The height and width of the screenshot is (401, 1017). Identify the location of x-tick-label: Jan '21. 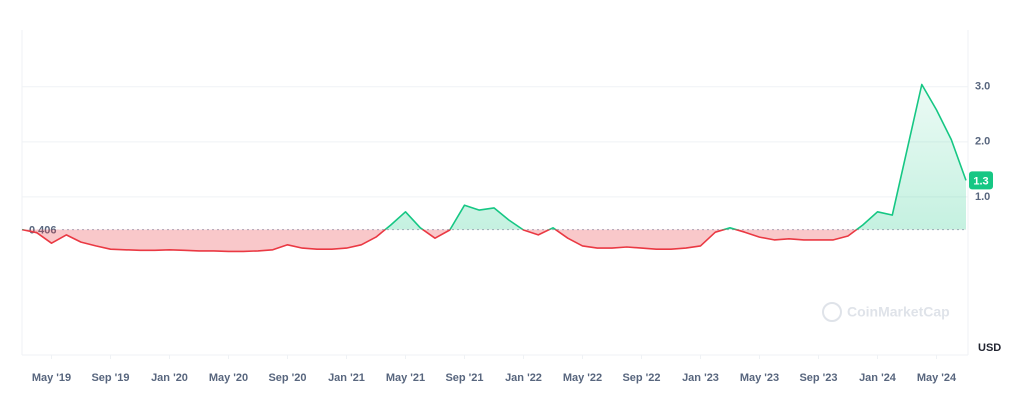
(346, 378).